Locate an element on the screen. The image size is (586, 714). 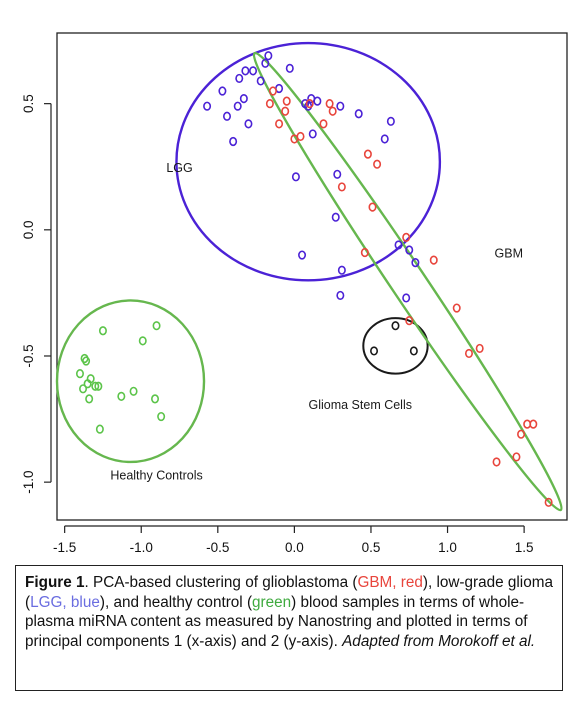
y-tick-label: 0.0 is located at coordinates (28, 229).